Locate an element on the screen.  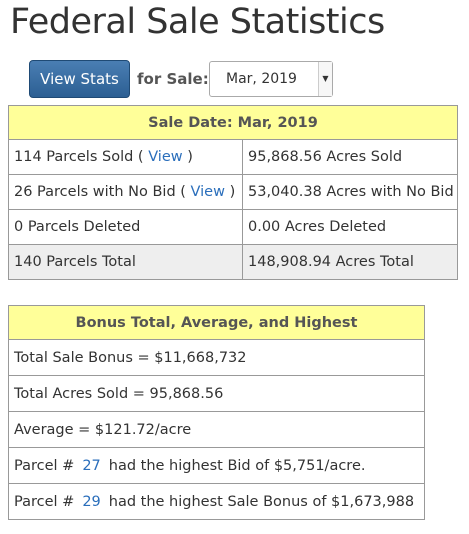
highest-bonus-parcel-link: 29 is located at coordinates (91, 501).